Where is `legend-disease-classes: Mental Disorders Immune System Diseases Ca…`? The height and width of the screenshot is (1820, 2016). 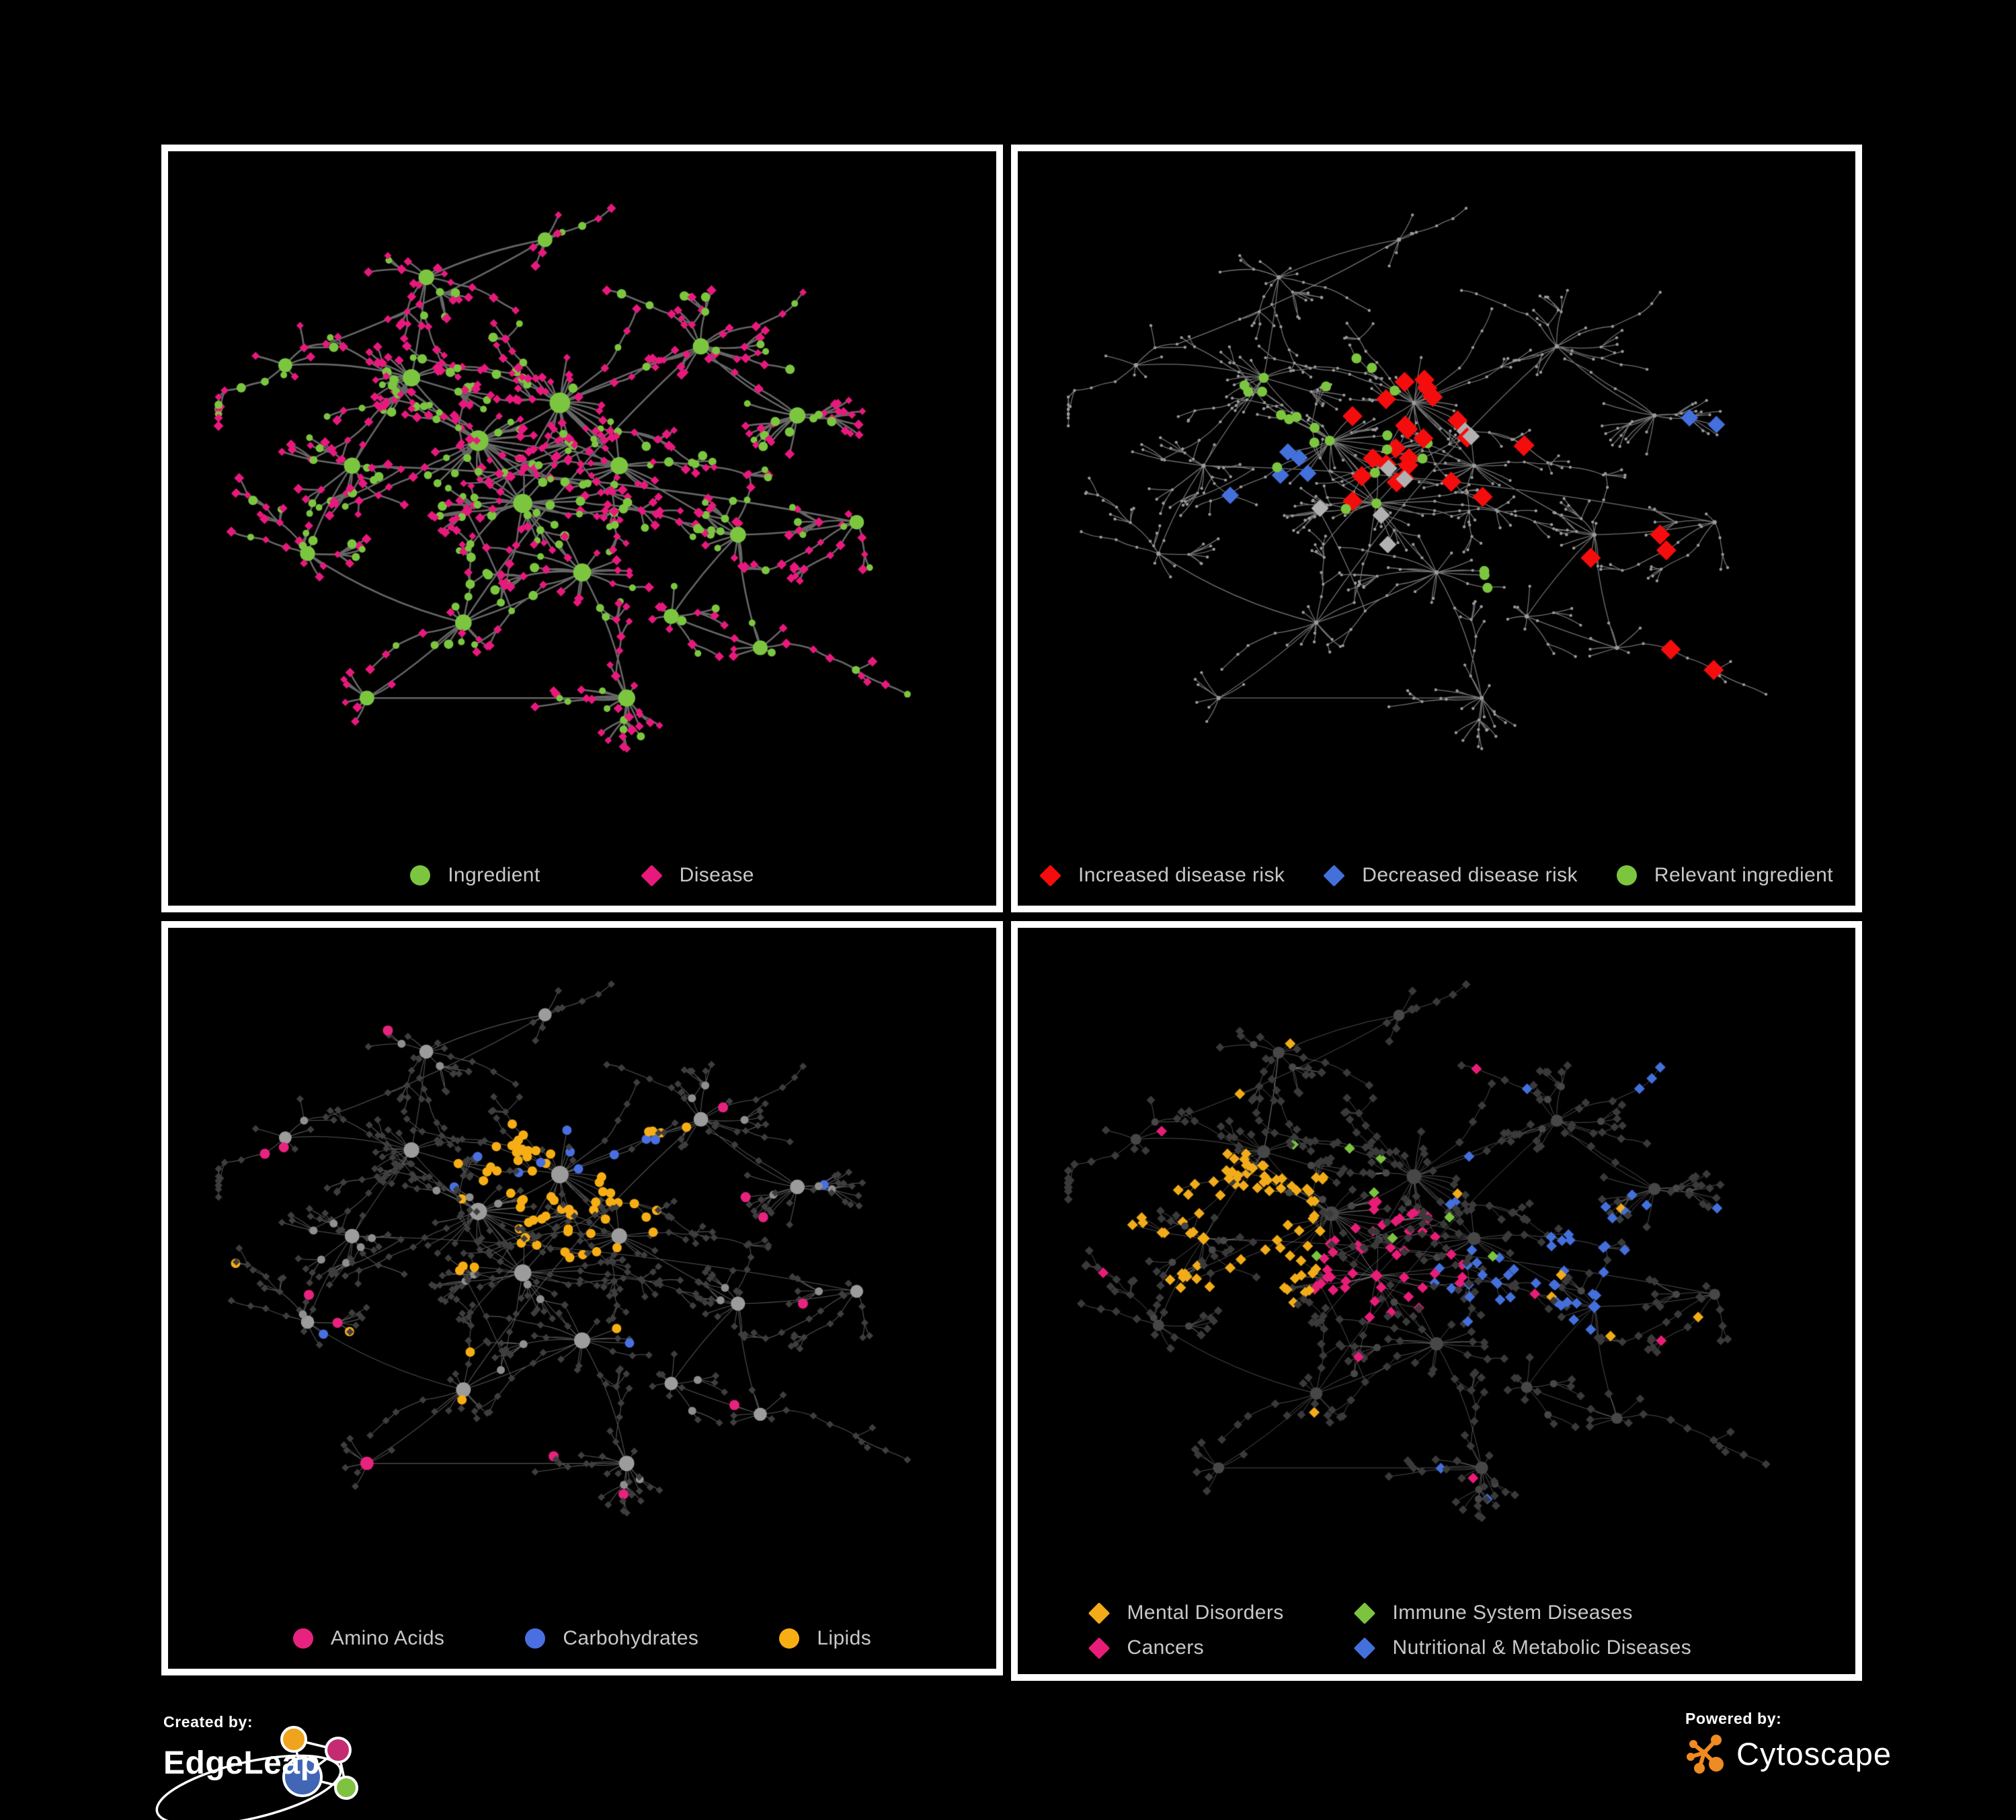
legend-disease-classes: Mental Disorders Immune System Diseases Ca… is located at coordinates (1436, 1630).